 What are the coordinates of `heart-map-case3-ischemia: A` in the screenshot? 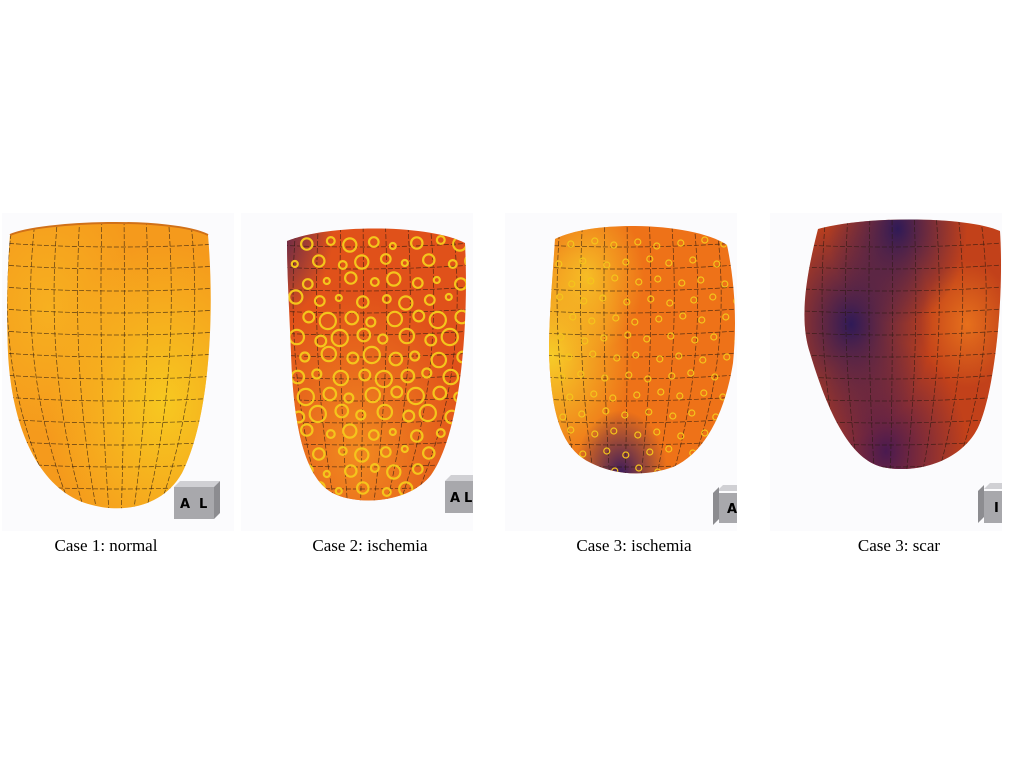 It's located at (643, 375).